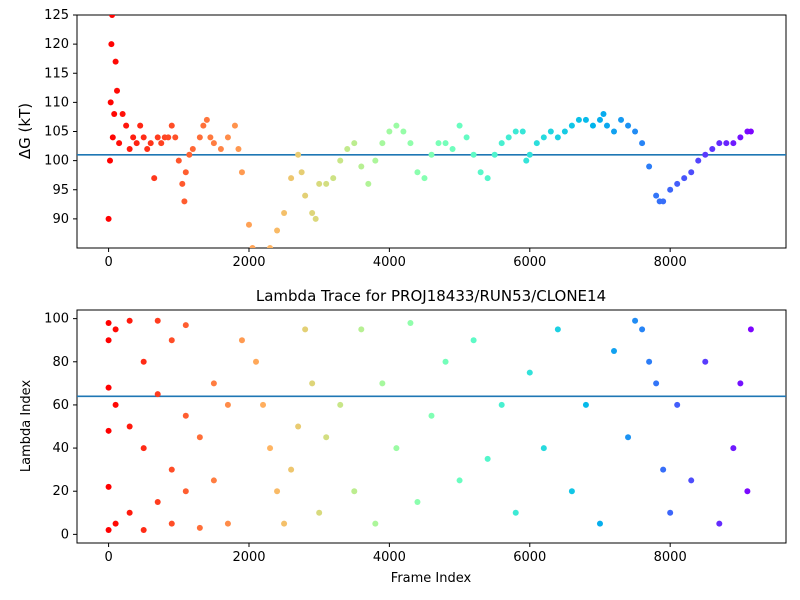 The height and width of the screenshot is (600, 800). I want to click on top-y-ticks: 90 95 100 105 110 115 120 125, so click(60, 117).